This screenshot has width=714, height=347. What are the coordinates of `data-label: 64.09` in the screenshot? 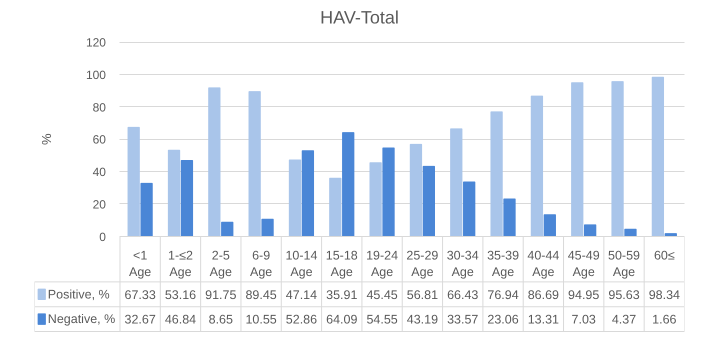 It's located at (342, 319).